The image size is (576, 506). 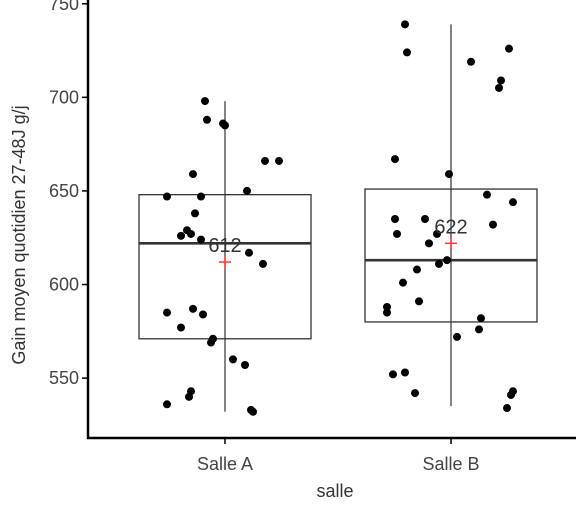 What do you see at coordinates (19, 234) in the screenshot?
I see `y-axis-title: Gain moyen quotidien 27-48J g/j` at bounding box center [19, 234].